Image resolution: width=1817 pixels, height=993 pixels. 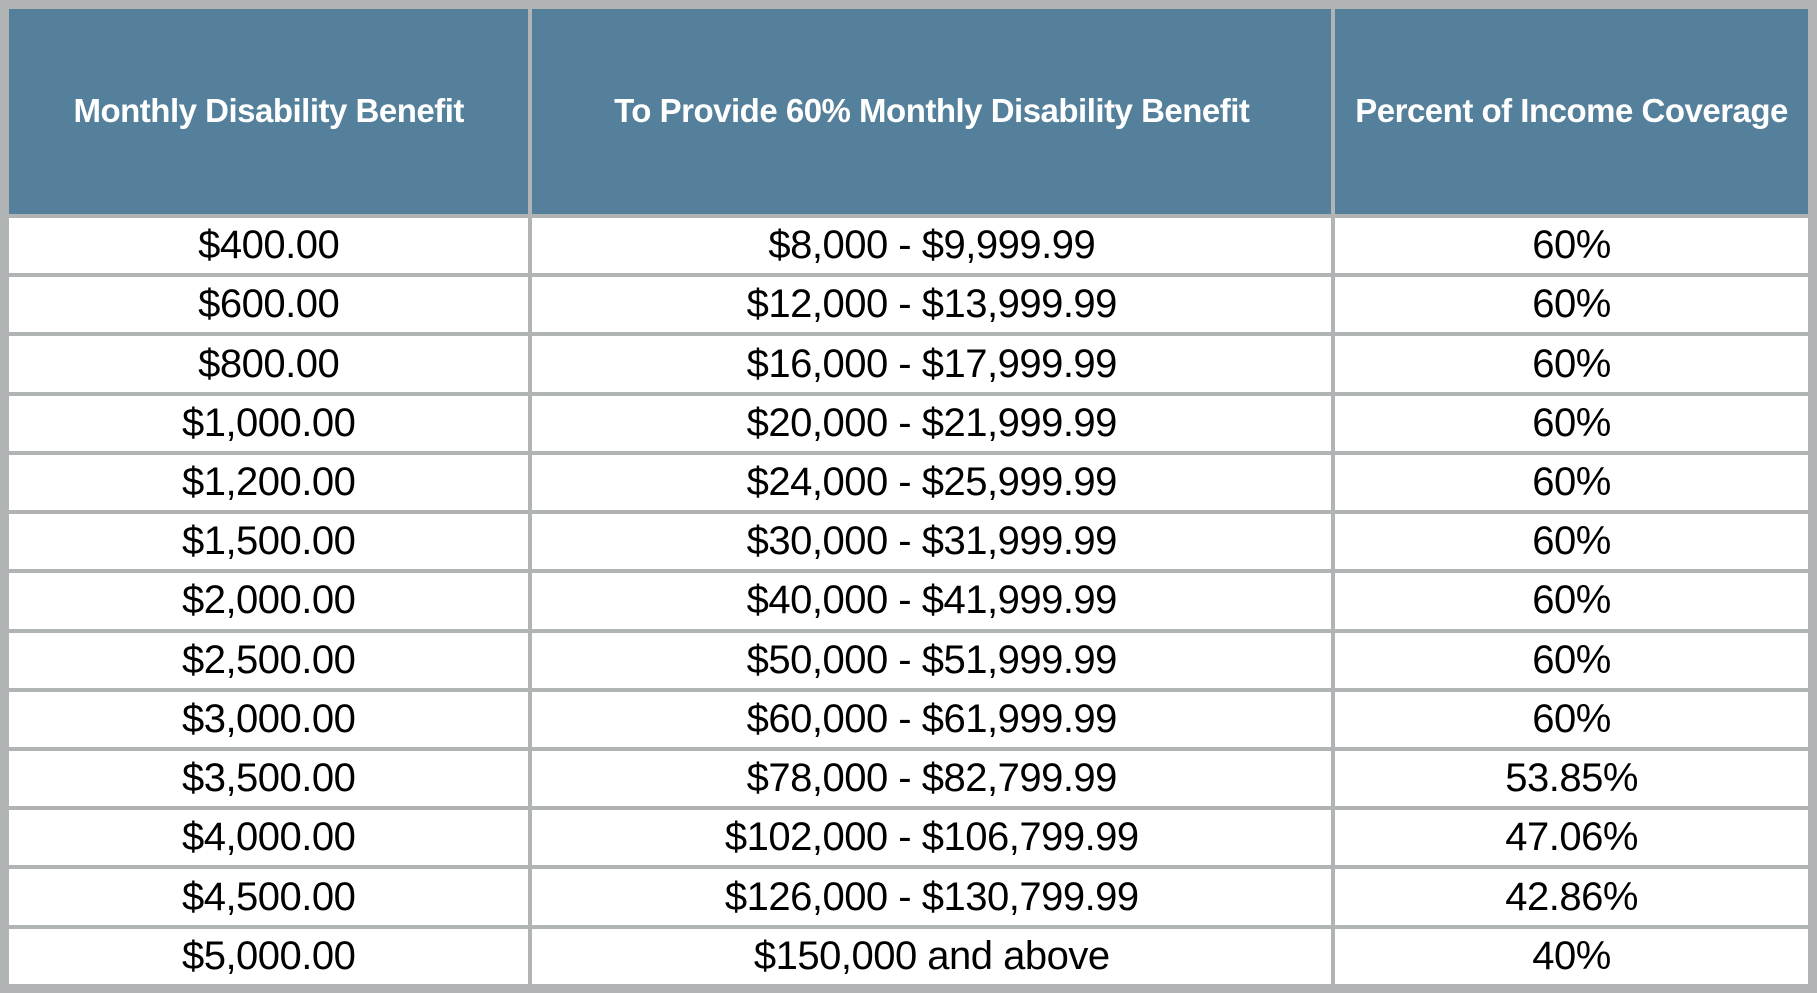 What do you see at coordinates (932, 305) in the screenshot?
I see `income-range-cell: $12,000 - $13,999.99` at bounding box center [932, 305].